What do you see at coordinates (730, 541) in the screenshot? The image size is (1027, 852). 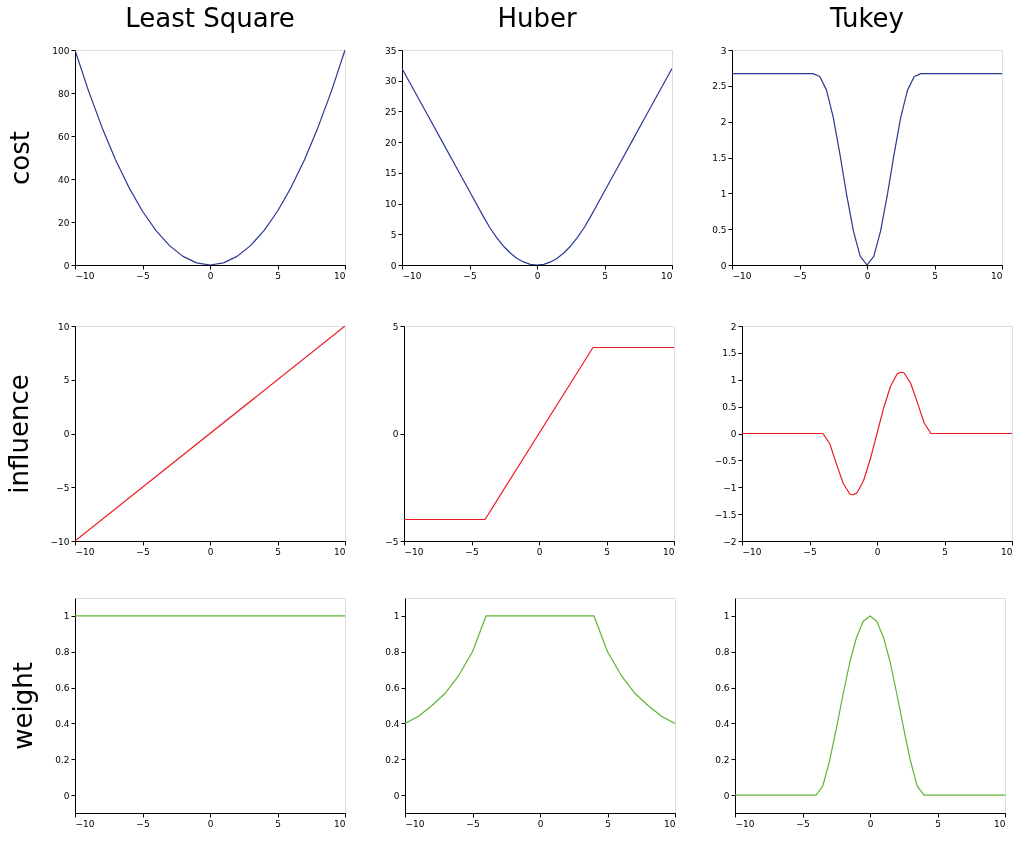 I see `y-tick-label: −2` at bounding box center [730, 541].